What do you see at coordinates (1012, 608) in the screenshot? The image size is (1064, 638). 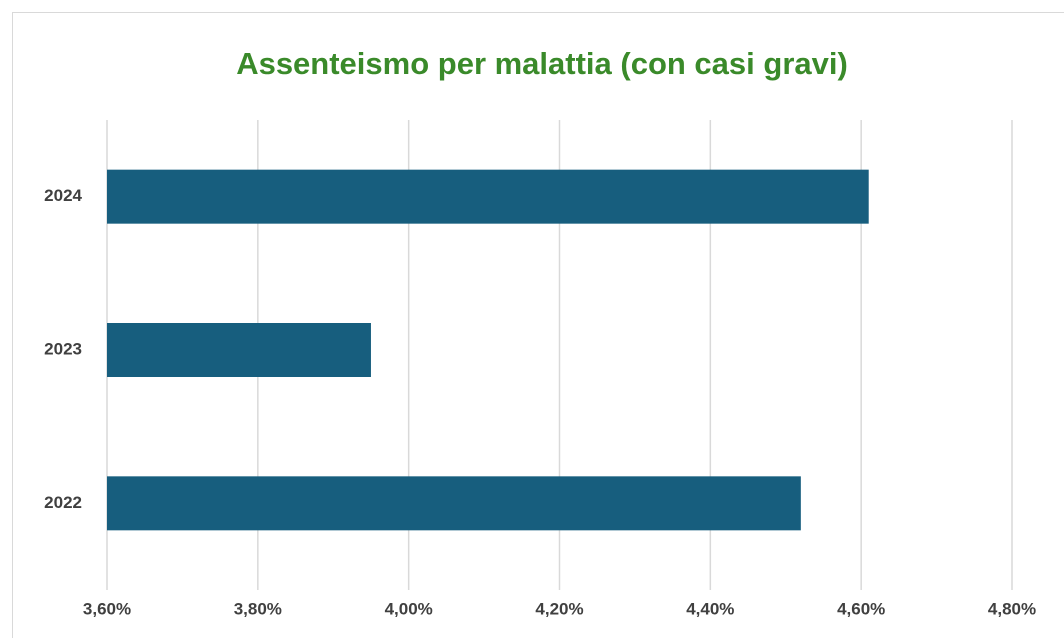 I see `x-tick-label: 4,80%` at bounding box center [1012, 608].